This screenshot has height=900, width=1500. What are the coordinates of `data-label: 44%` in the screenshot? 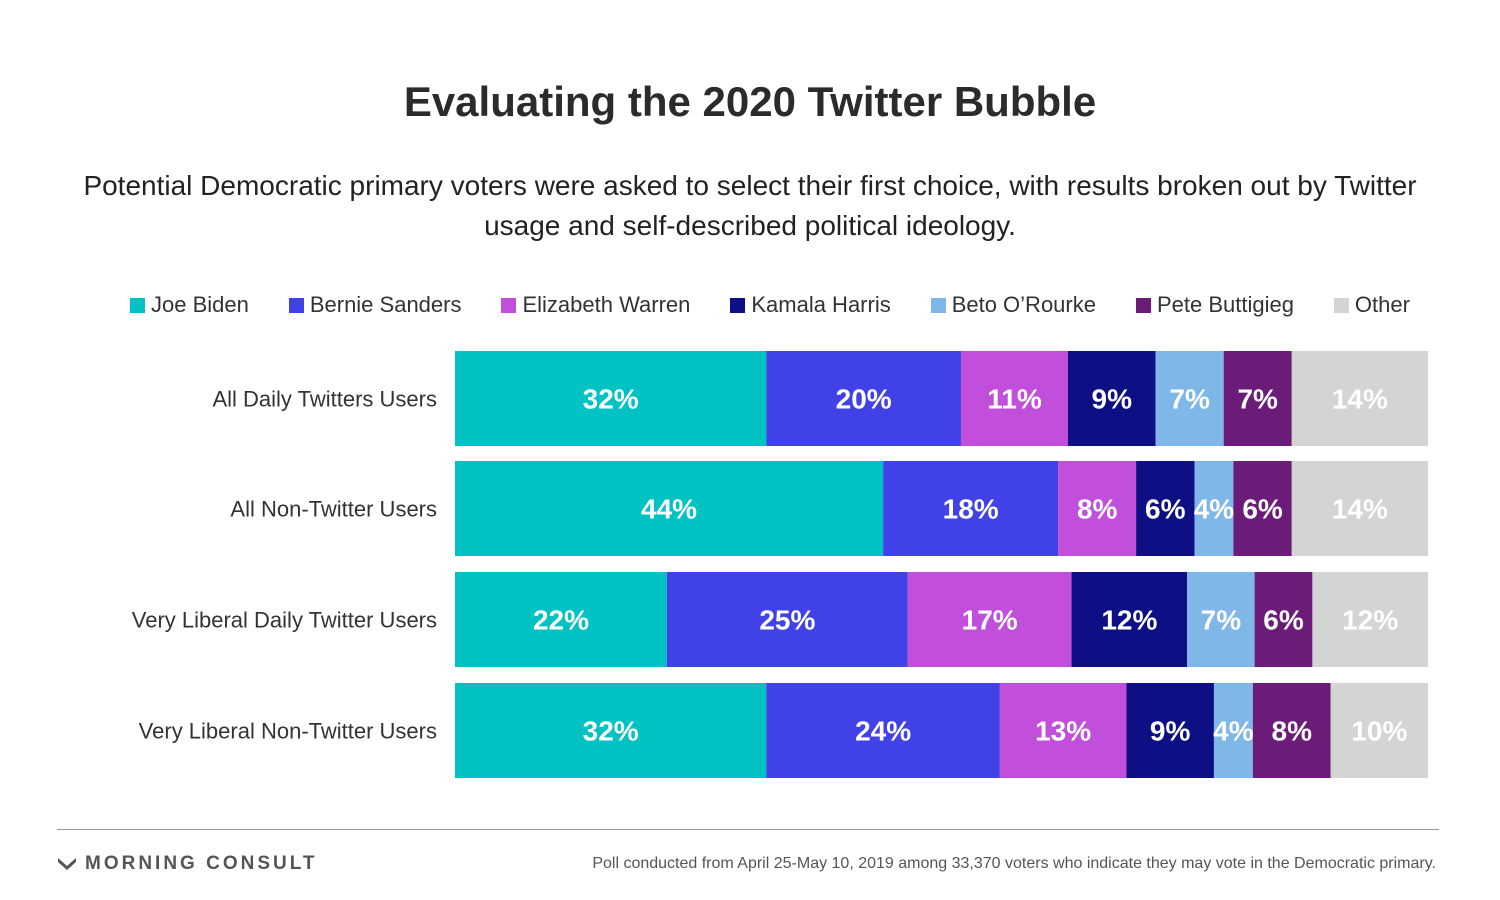 It's located at (669, 509).